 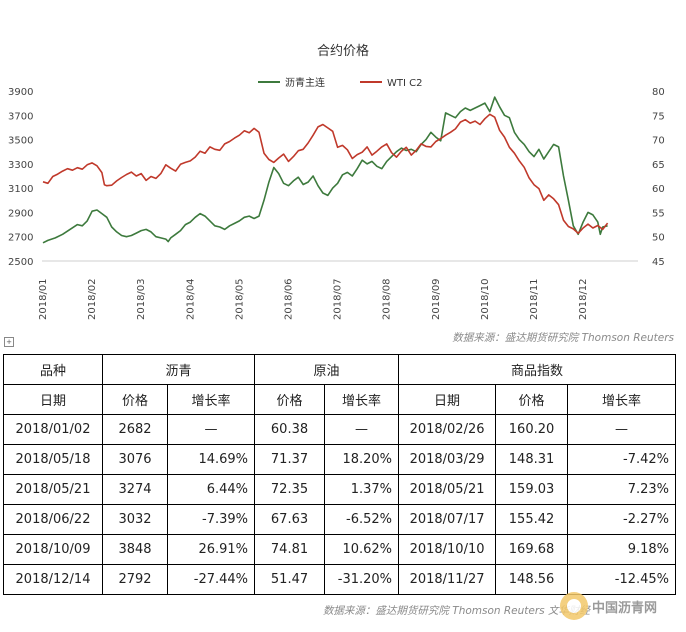 I want to click on watermark: 中国沥青网, so click(x=620, y=606).